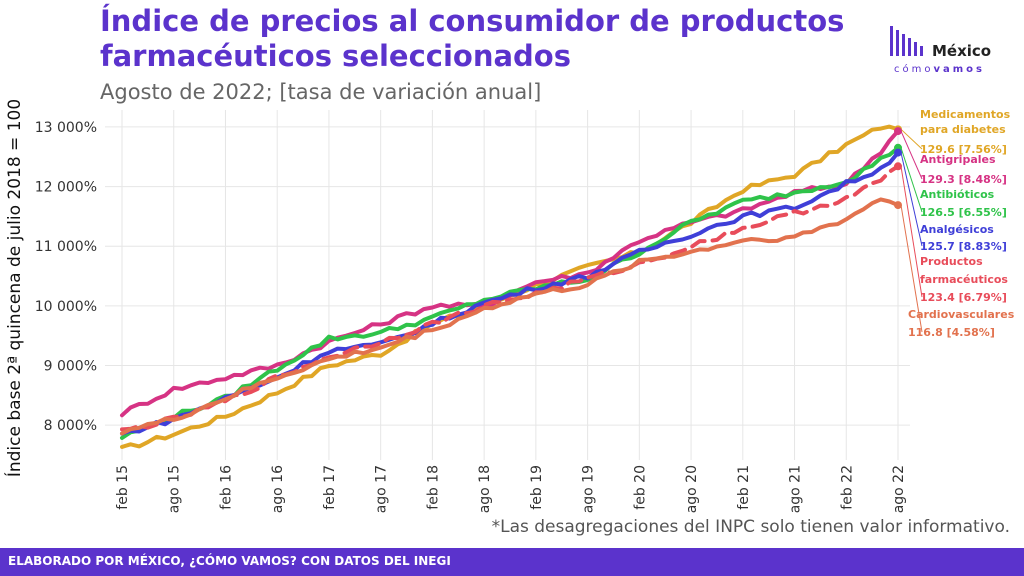  Describe the element at coordinates (964, 279) in the screenshot. I see `series-label: farmacéuticos` at that location.